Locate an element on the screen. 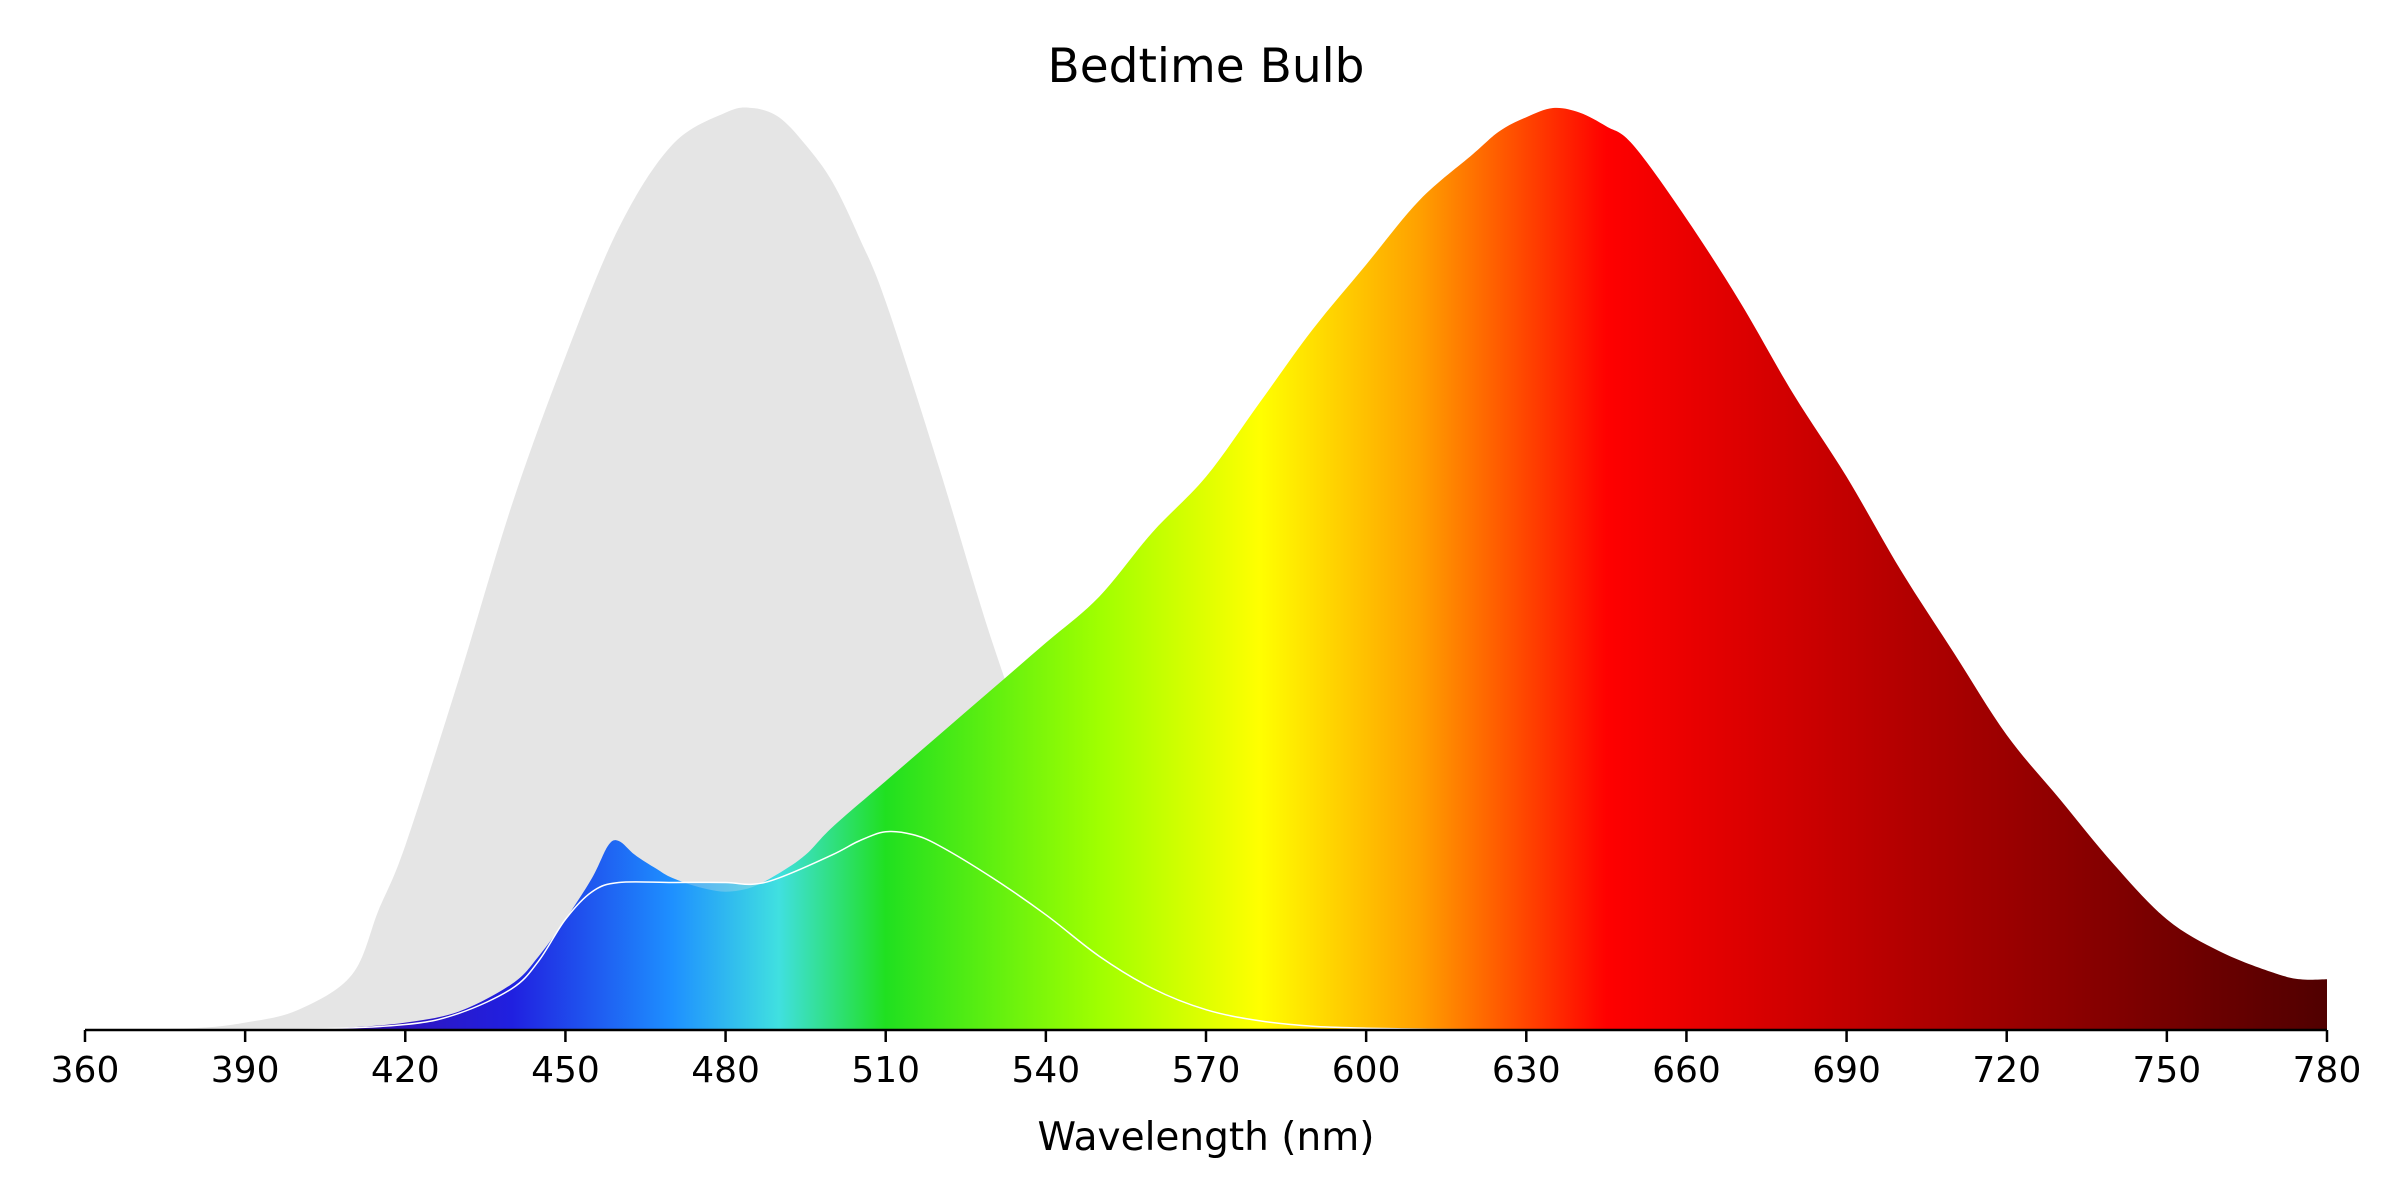 Image resolution: width=2400 pixels, height=1200 pixels. x-tick-label: 690 is located at coordinates (1846, 1070).